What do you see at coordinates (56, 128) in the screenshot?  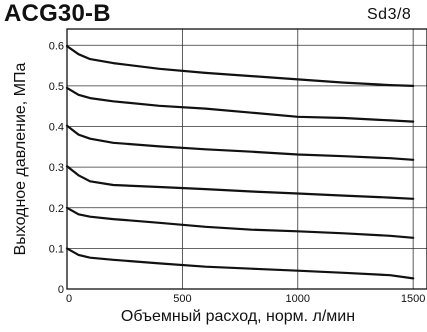 I see `y-tick-label: 0.4` at bounding box center [56, 128].